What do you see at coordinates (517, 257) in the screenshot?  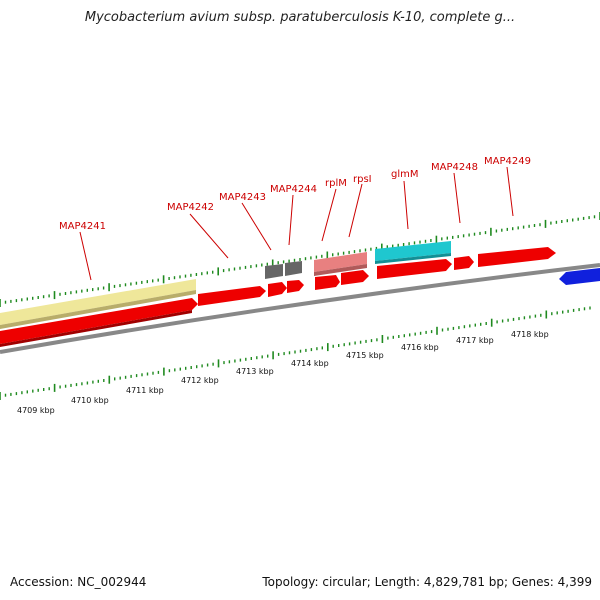 I see `cds-arrow-map4249` at bounding box center [517, 257].